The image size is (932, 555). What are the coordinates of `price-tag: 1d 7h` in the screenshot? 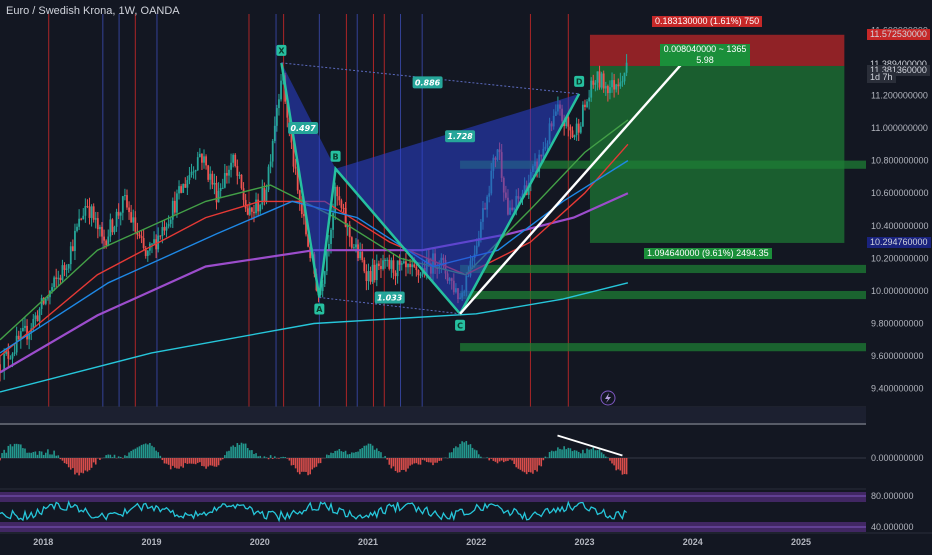 It's located at (881, 77).